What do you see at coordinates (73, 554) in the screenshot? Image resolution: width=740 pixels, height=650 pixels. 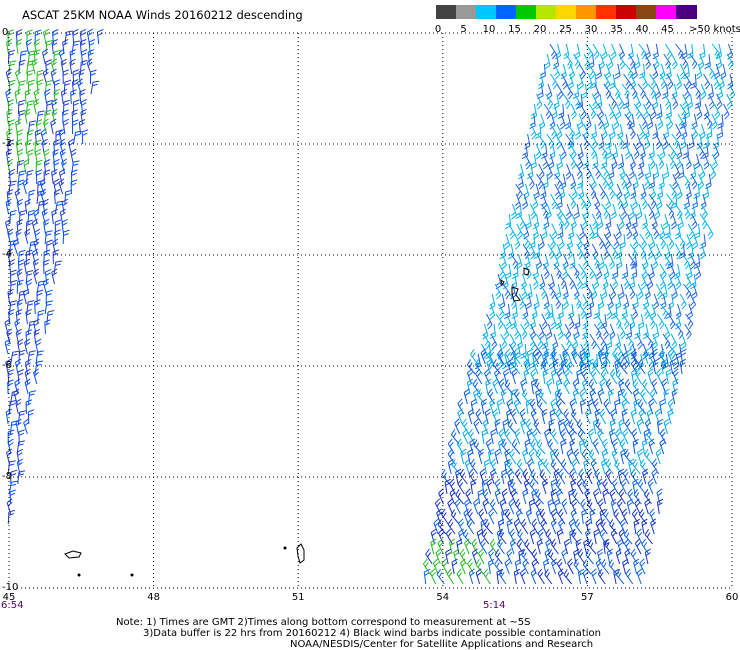 I see `island-outline` at bounding box center [73, 554].